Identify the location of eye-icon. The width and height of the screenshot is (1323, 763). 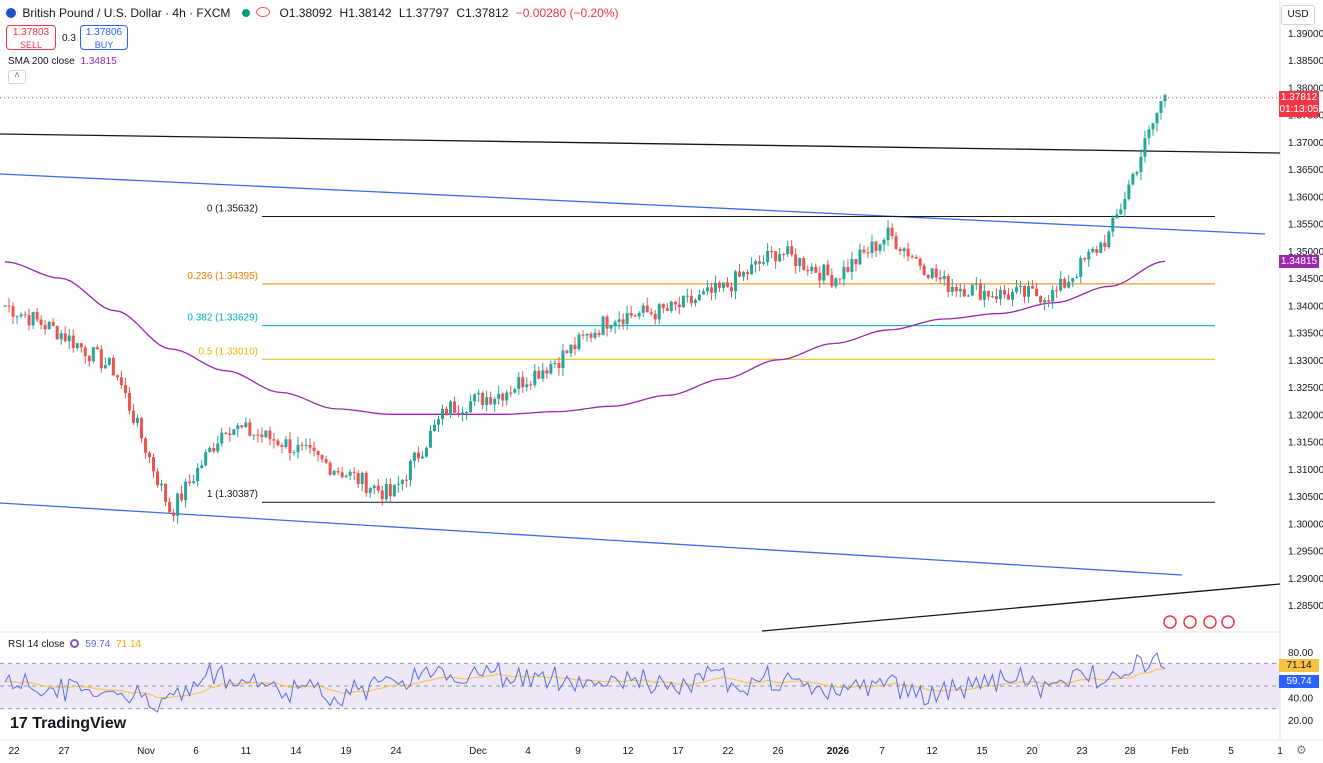
(263, 12).